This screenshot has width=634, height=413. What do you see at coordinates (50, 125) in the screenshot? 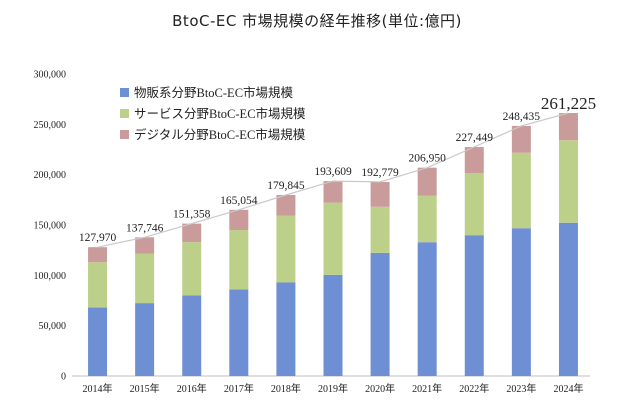
I see `y-tick-label: 250,000` at bounding box center [50, 125].